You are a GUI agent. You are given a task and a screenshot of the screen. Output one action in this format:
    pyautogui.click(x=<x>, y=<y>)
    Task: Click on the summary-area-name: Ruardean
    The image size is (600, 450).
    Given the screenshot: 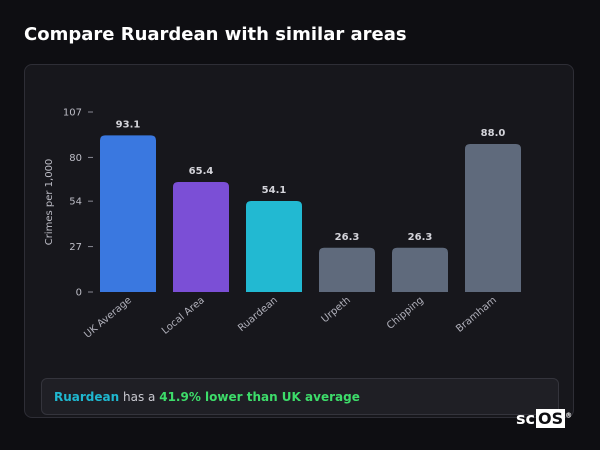 What is the action you would take?
    pyautogui.click(x=87, y=397)
    